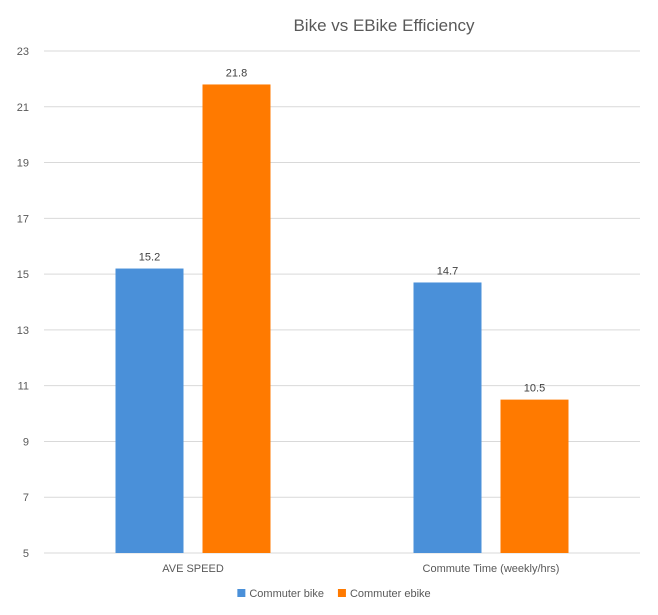 The width and height of the screenshot is (658, 615). I want to click on data-label: 21.8, so click(236, 73).